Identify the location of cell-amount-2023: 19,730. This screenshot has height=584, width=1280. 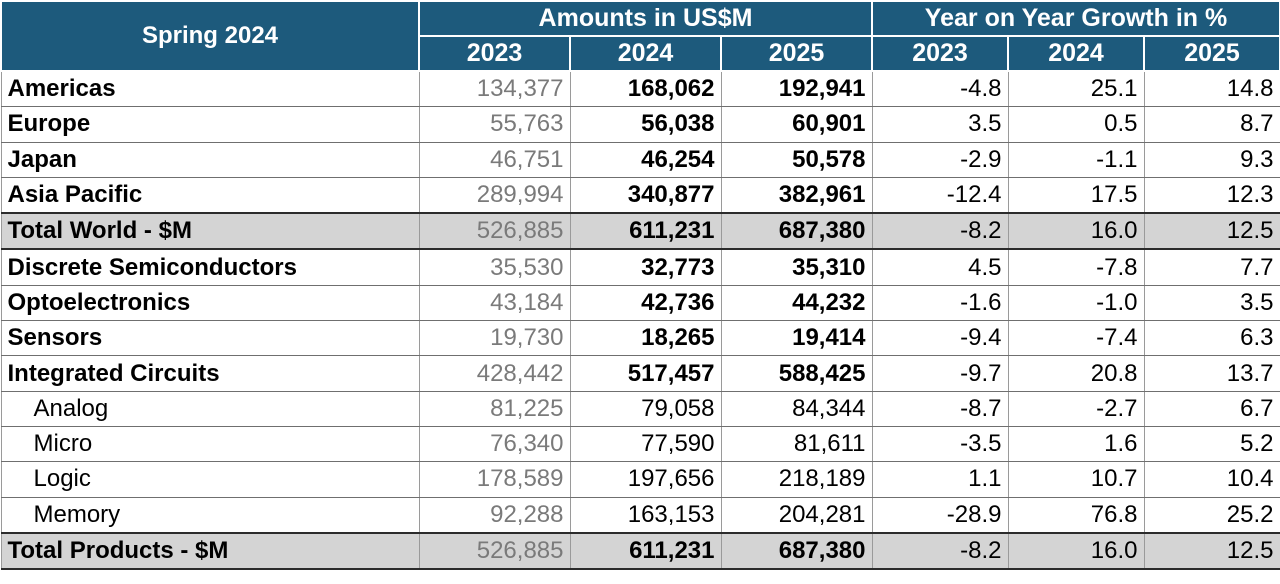
(494, 338).